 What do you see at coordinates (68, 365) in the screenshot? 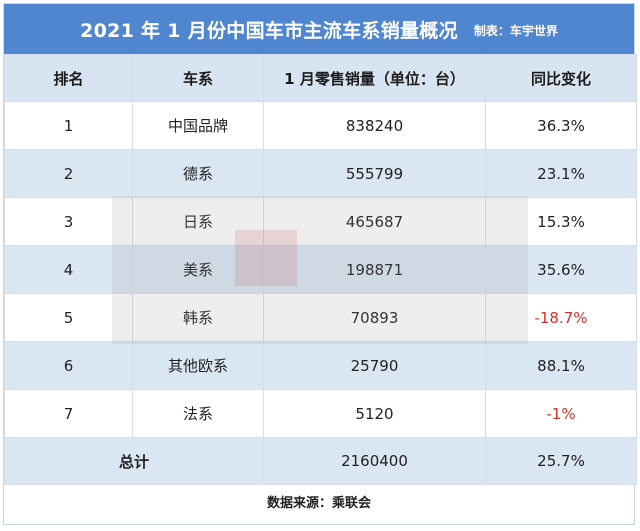
I see `rank-cell: 6` at bounding box center [68, 365].